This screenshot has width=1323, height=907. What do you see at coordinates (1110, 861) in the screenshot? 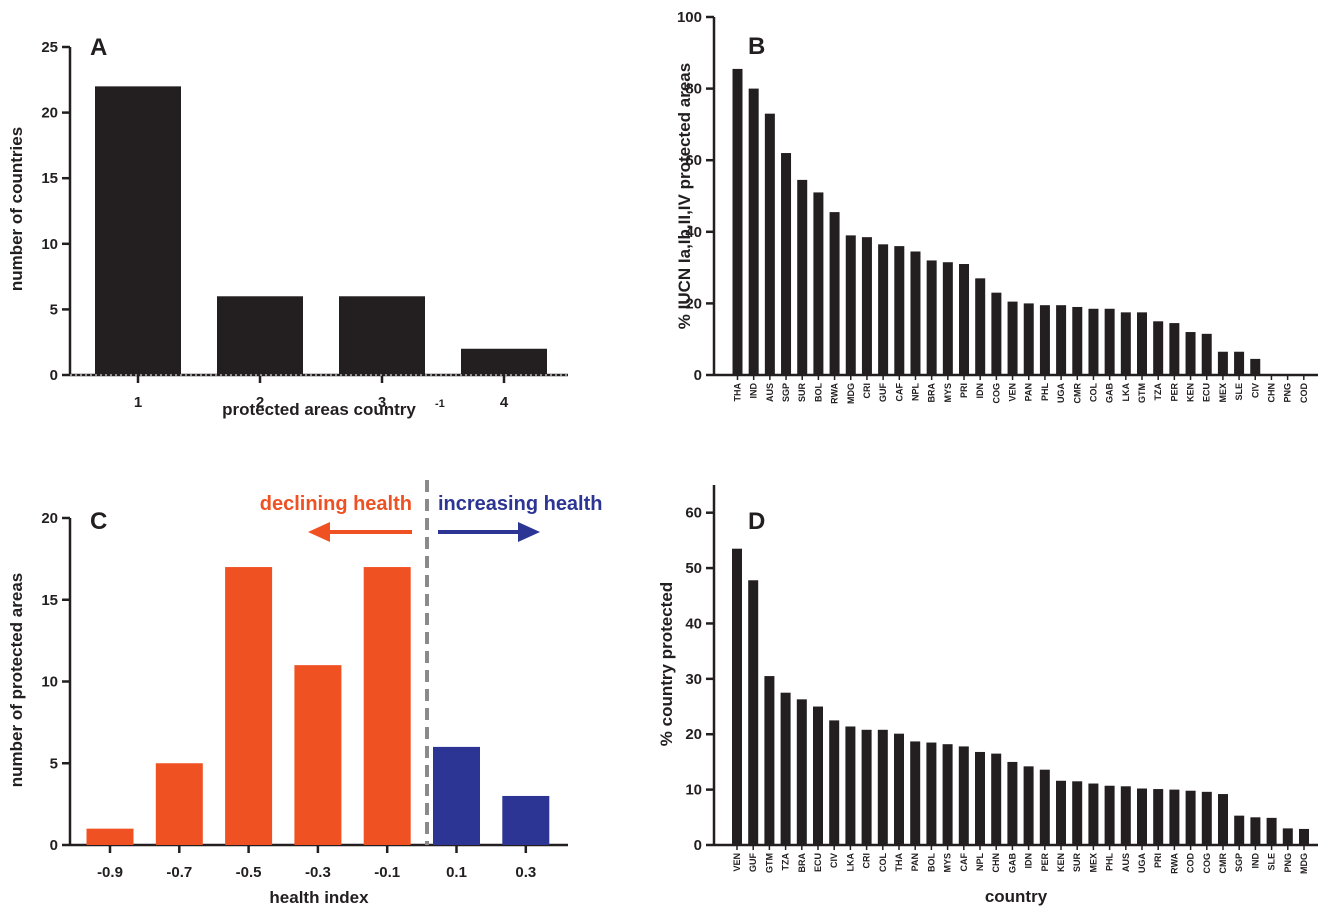
I see `x-tick-label: PHL` at bounding box center [1110, 861].